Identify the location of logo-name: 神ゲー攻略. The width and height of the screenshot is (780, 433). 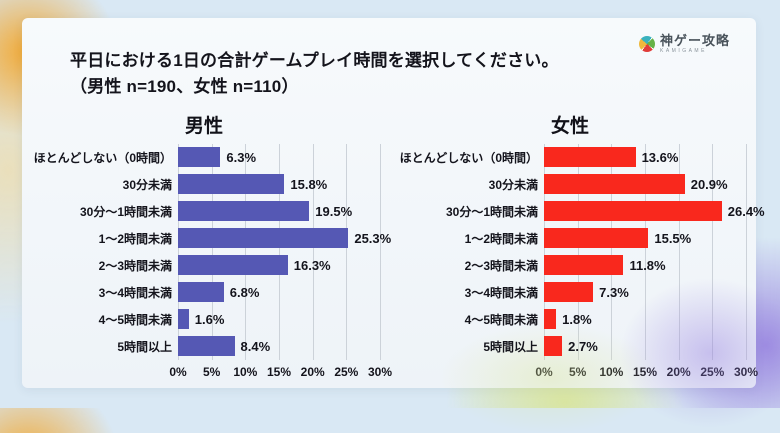
(694, 40).